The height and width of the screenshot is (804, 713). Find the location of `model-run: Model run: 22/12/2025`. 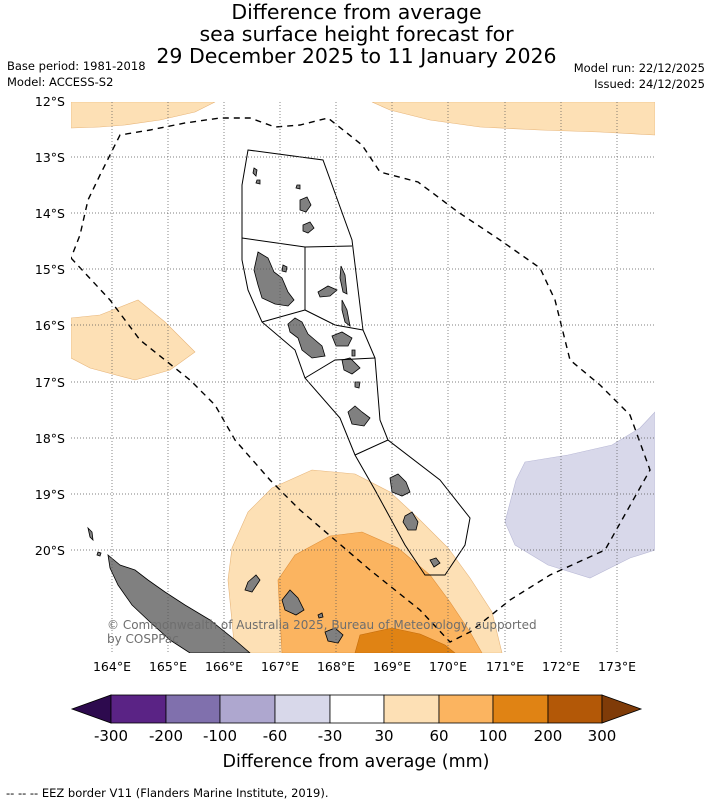

model-run: Model run: 22/12/2025 is located at coordinates (639, 68).